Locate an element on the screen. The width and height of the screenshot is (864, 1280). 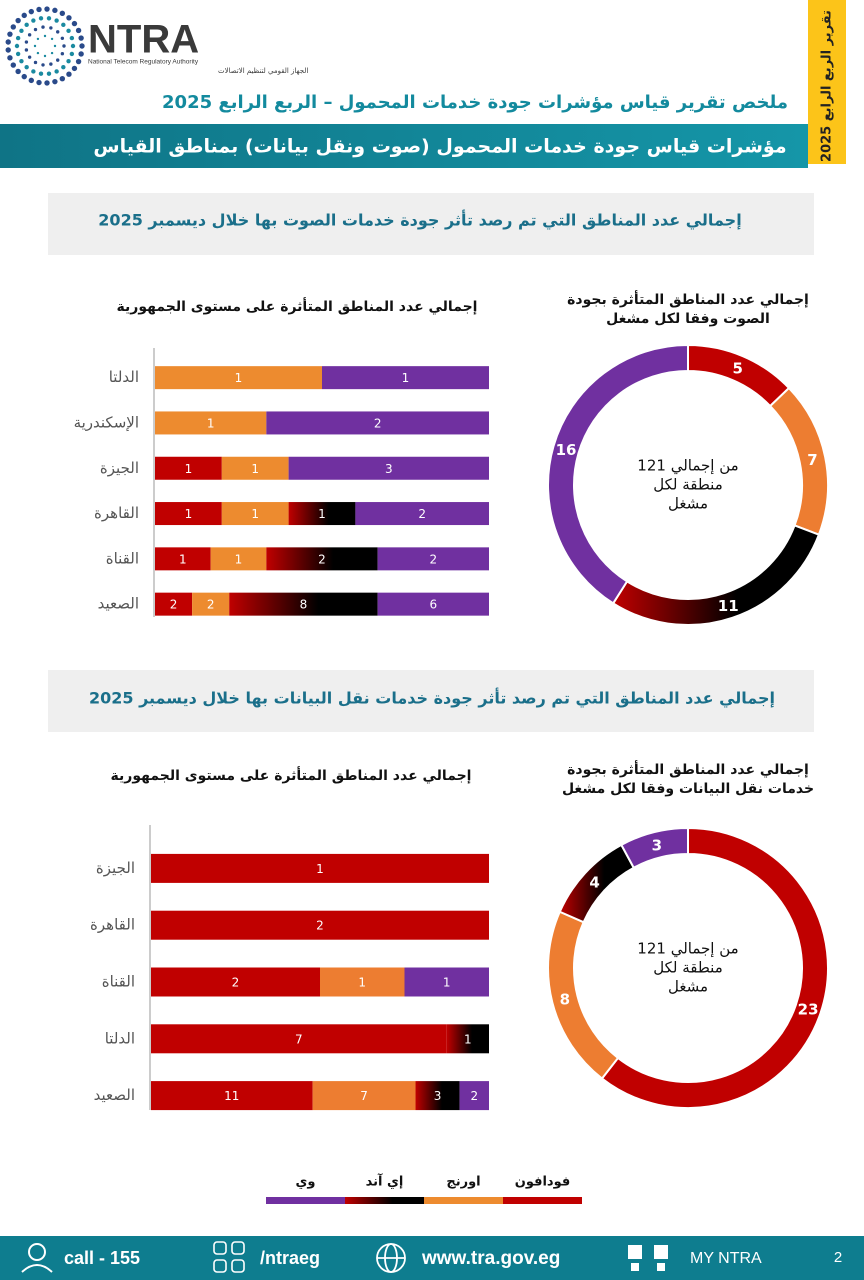
footer-app: MY NTRA is located at coordinates (726, 1258).